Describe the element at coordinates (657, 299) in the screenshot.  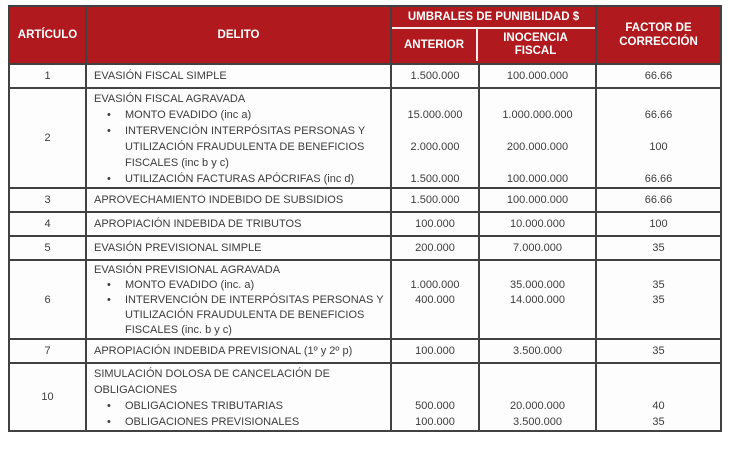
I see `factor-cell: 35 35` at that location.